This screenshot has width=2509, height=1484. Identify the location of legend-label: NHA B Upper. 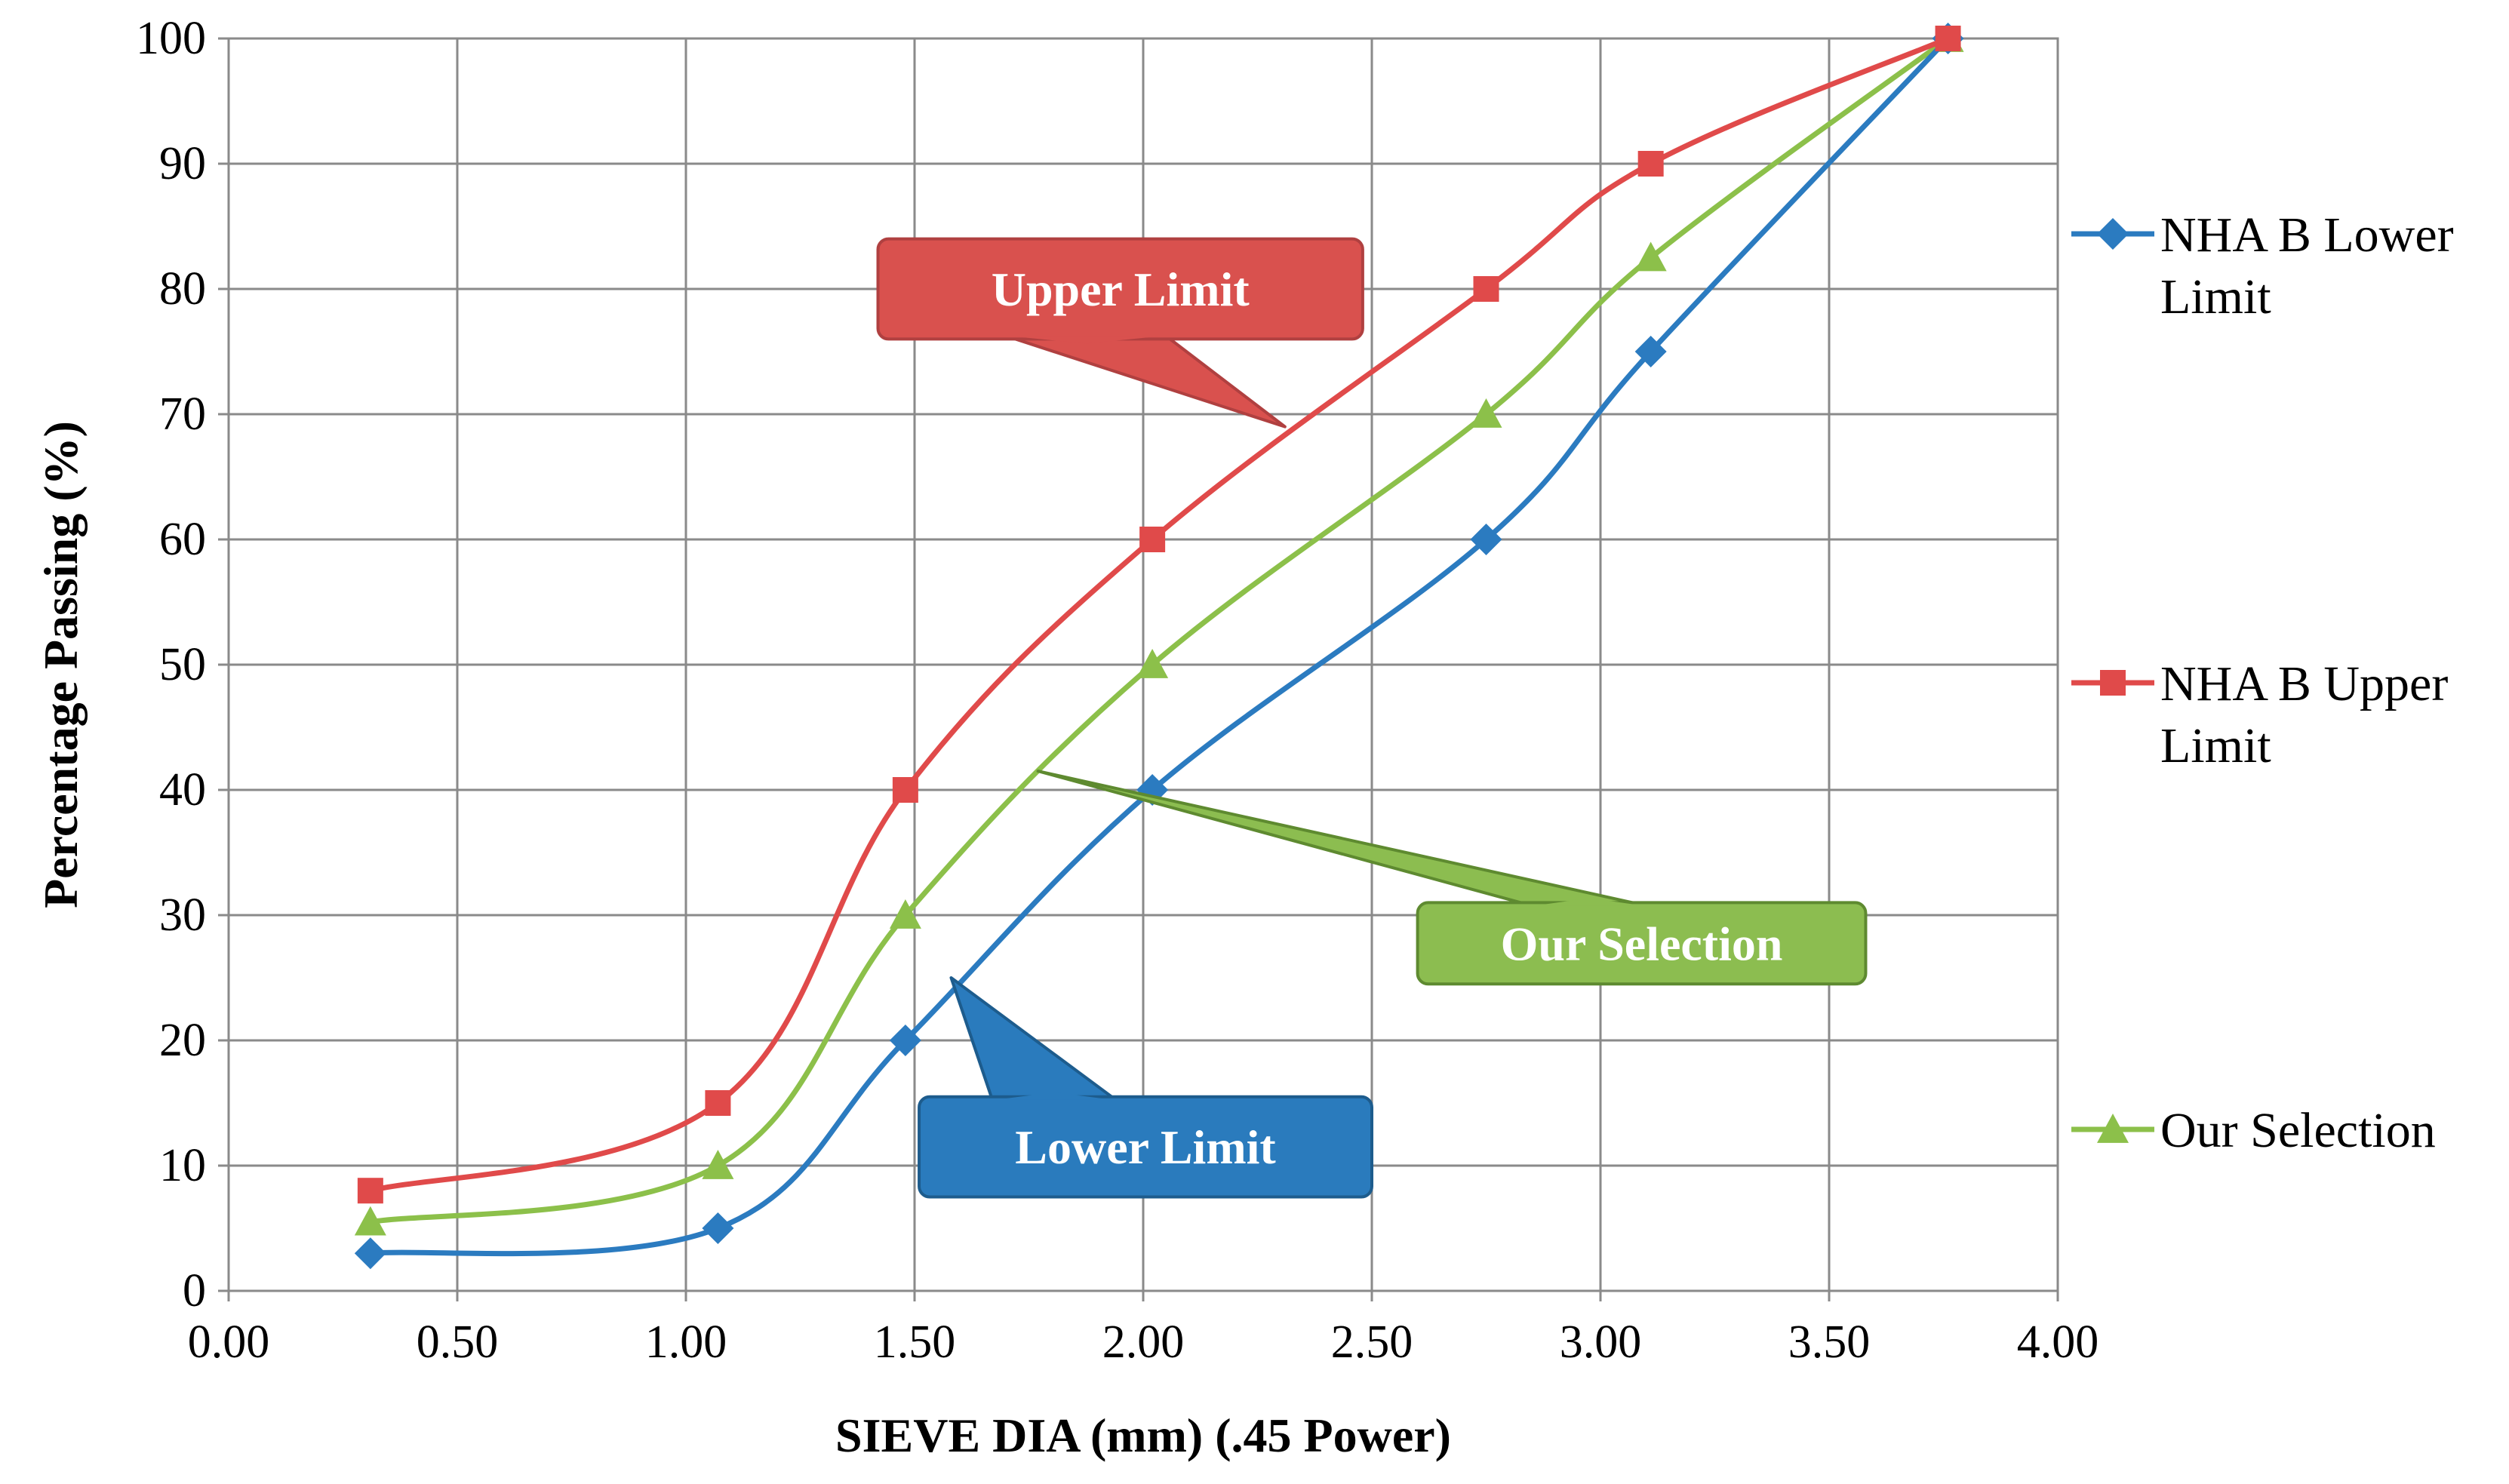
(2304, 683).